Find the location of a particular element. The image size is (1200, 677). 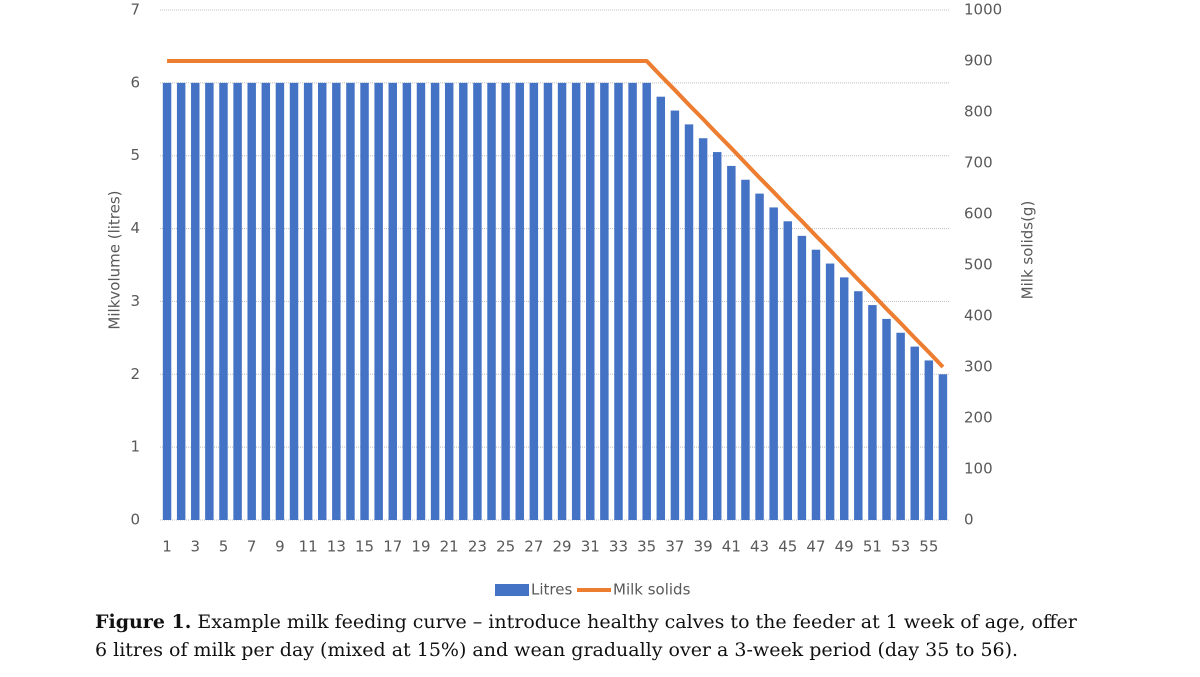

x-tick-label: 17 is located at coordinates (392, 547).